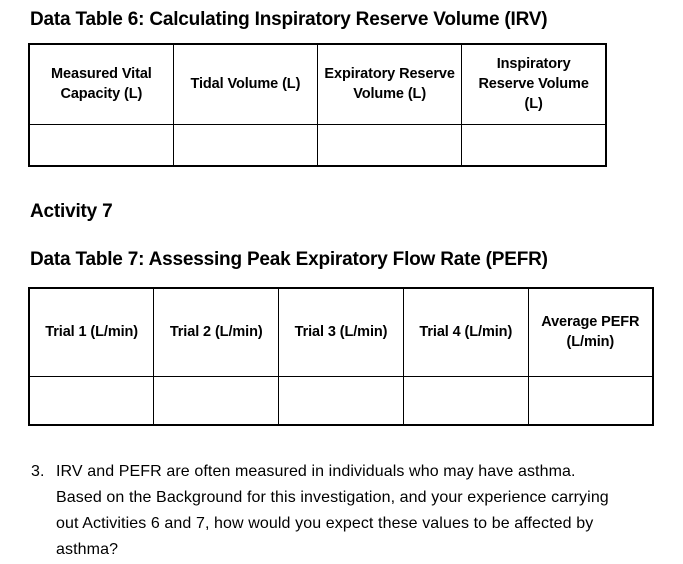  I want to click on table6-column-header-inspiratory-reserve-volume: Inspiratory Reserve Volume (L), so click(534, 84).